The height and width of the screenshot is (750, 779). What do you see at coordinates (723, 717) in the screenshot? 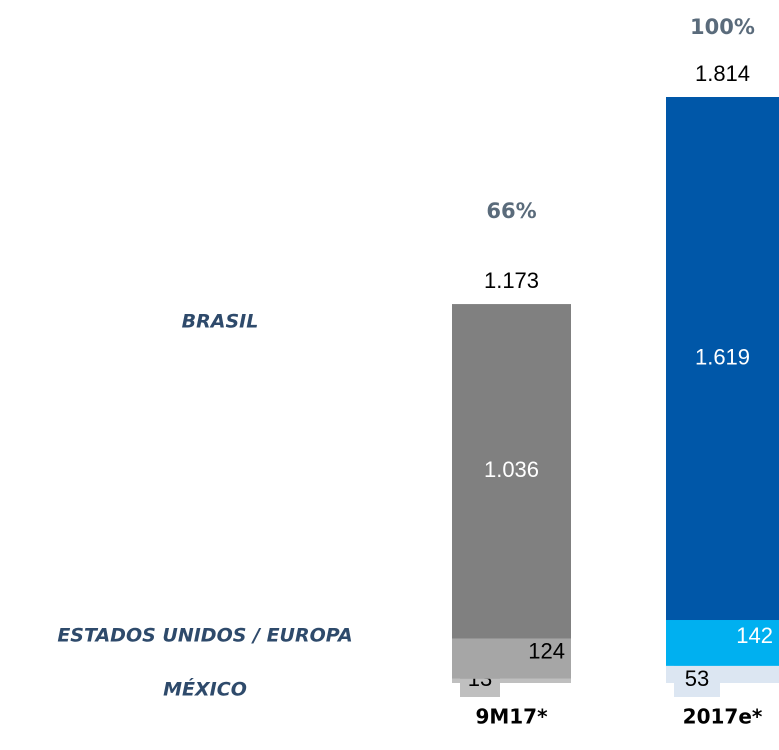
I see `category-label: 2017e*` at bounding box center [723, 717].